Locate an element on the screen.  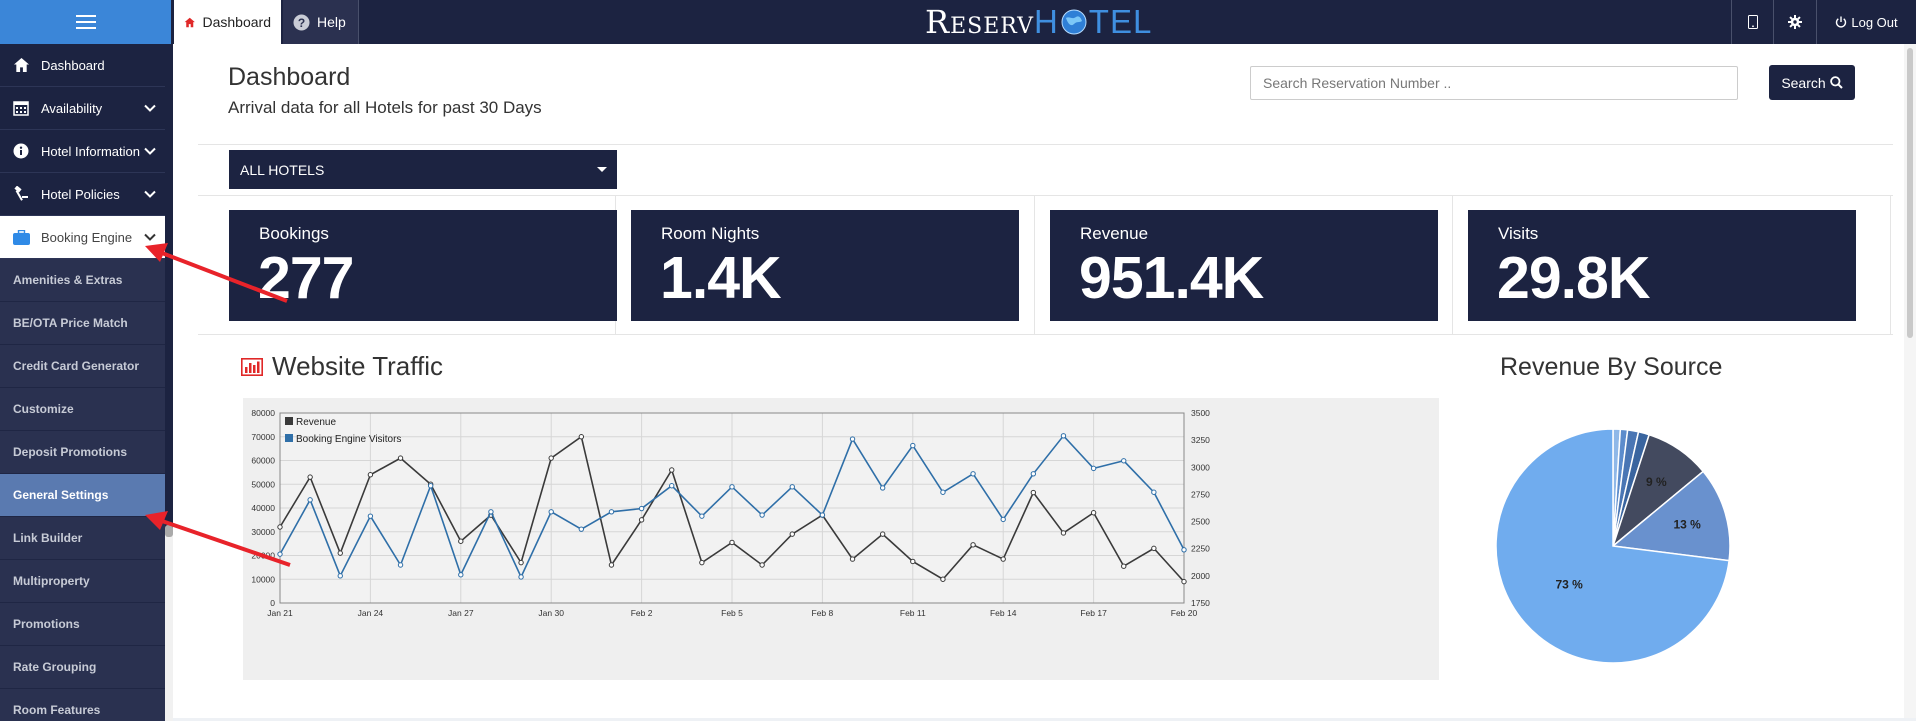
sidebar-subitem-be-ota-price-match: BE/OTA Price Match is located at coordinates (82, 323).